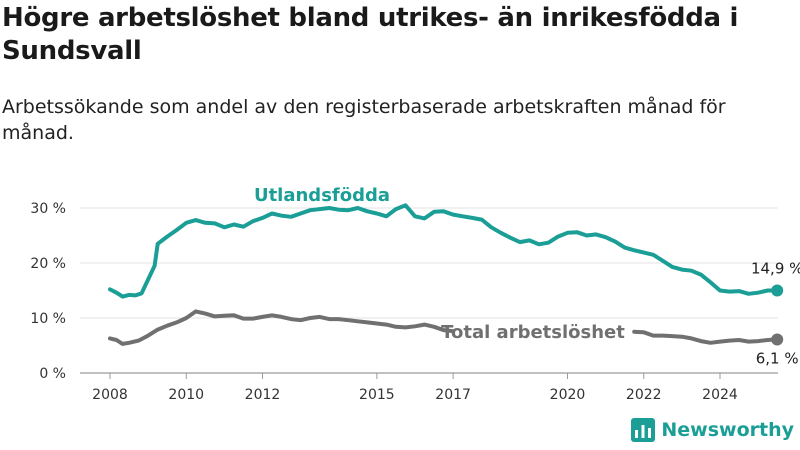 Image resolution: width=800 pixels, height=450 pixels. Describe the element at coordinates (533, 332) in the screenshot. I see `series-label-total-arbetsloshet: Total arbetslöshet` at that location.